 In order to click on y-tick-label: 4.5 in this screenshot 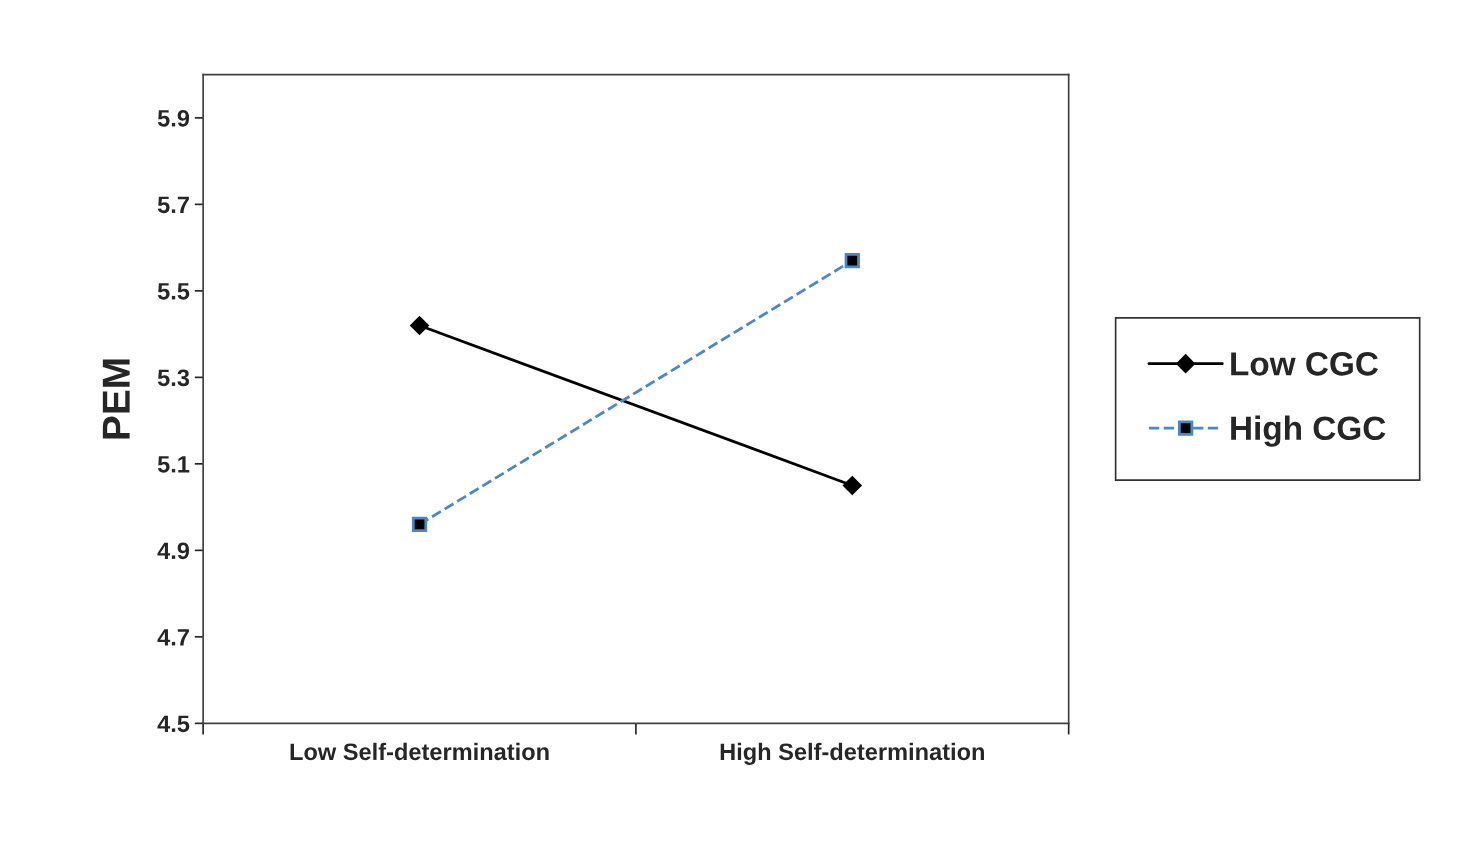, I will do `click(173, 724)`.